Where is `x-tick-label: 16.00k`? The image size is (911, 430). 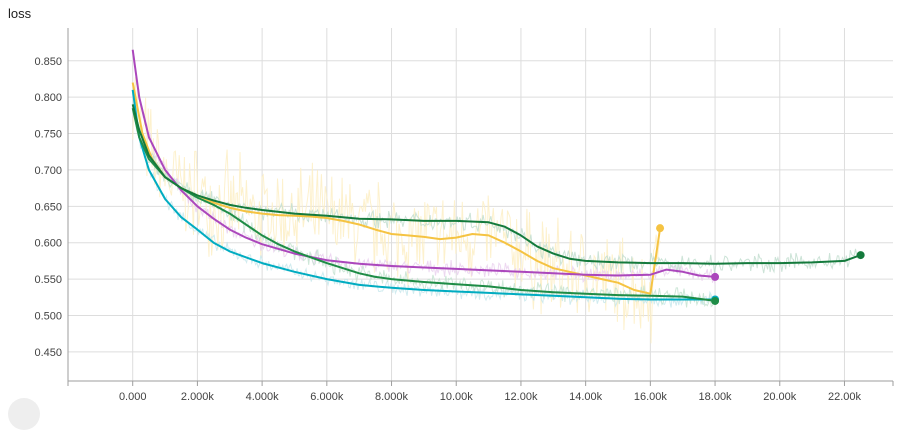
x-tick-label: 16.00k is located at coordinates (651, 397).